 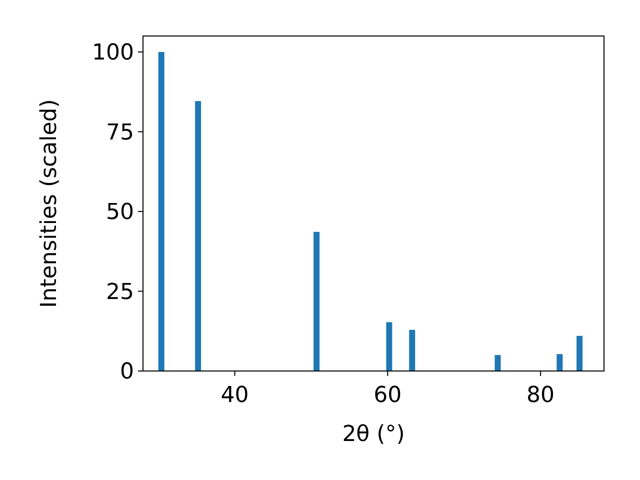 I want to click on x-tick-label: 40, so click(x=234, y=395).